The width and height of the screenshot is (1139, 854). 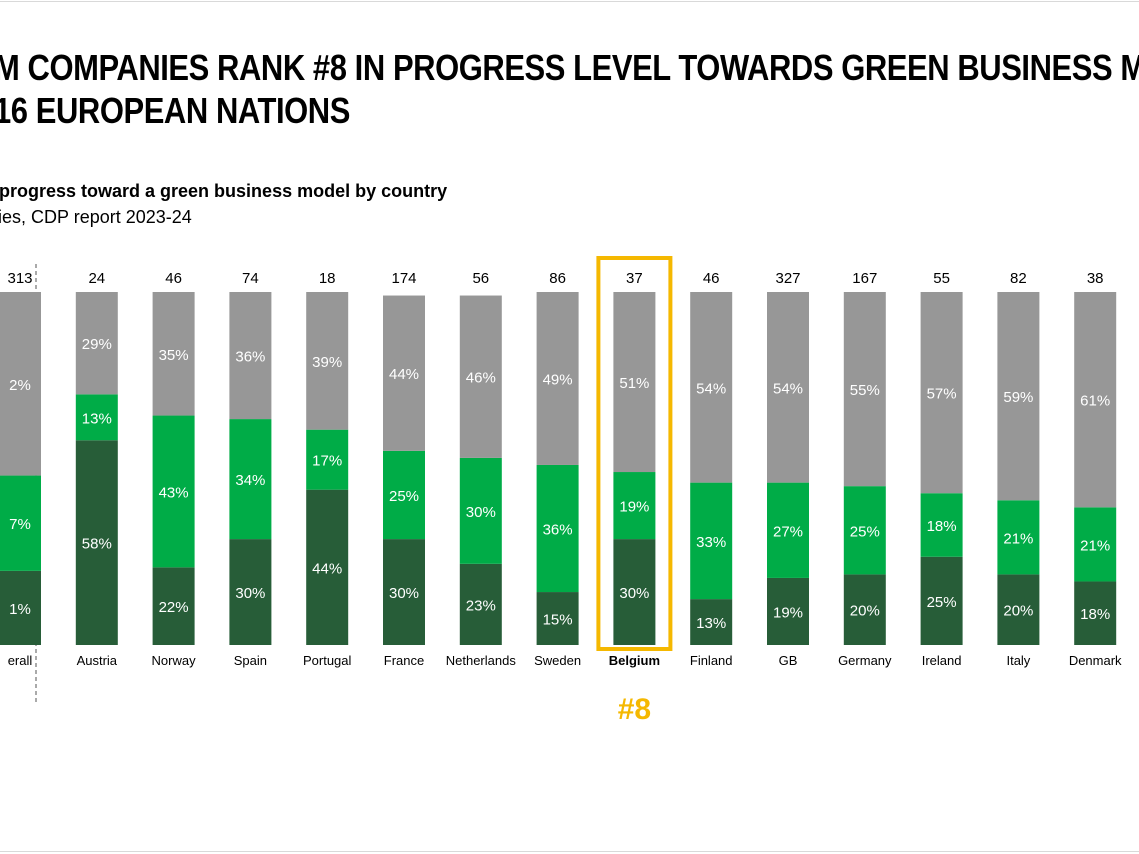 I want to click on category-label-germany: Germany, so click(x=865, y=660).